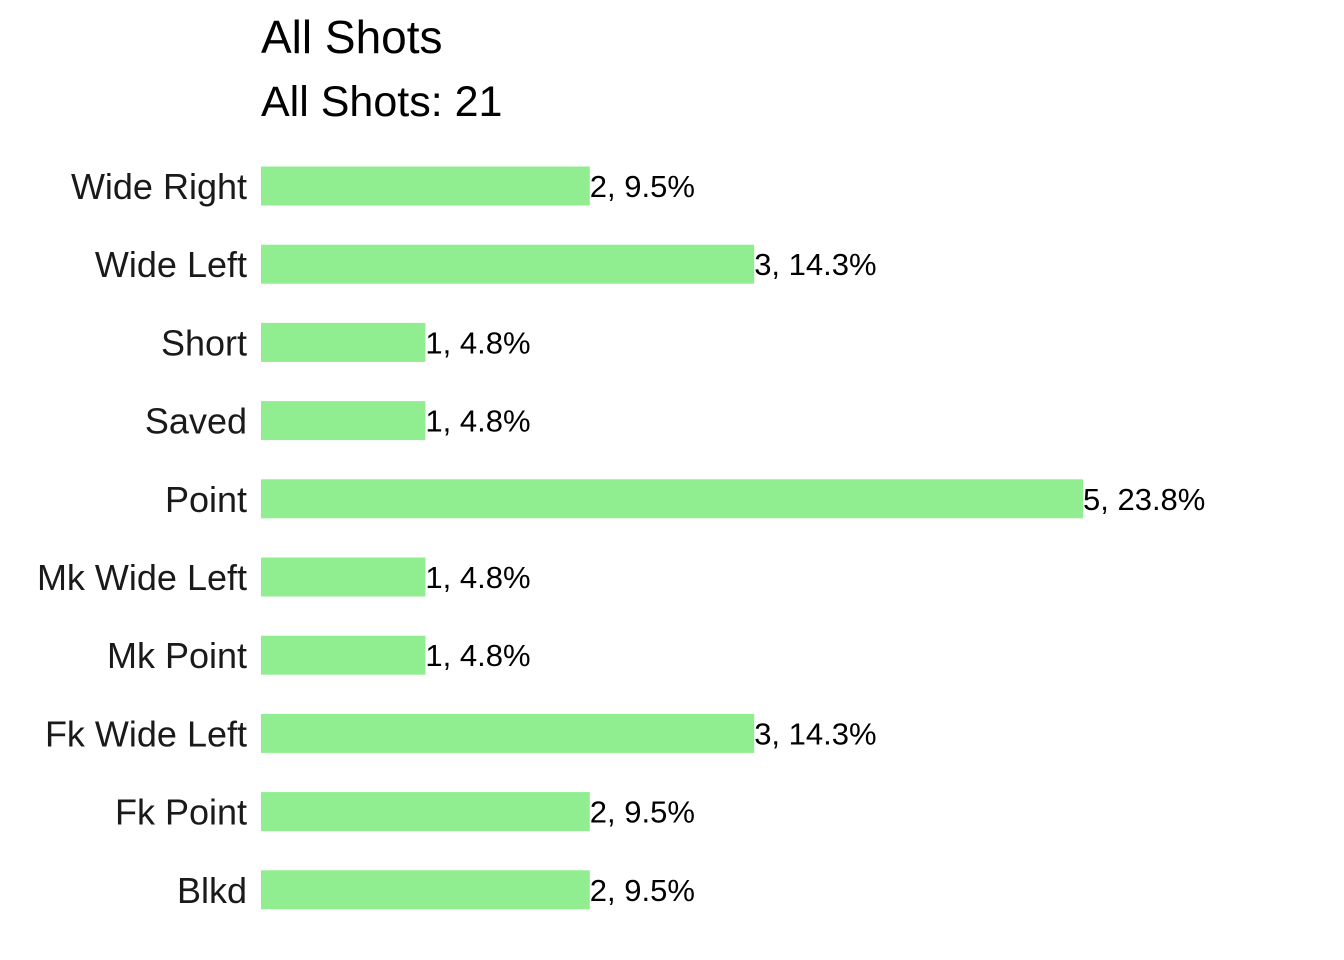  I want to click on bar-fk-wide-left, so click(508, 733).